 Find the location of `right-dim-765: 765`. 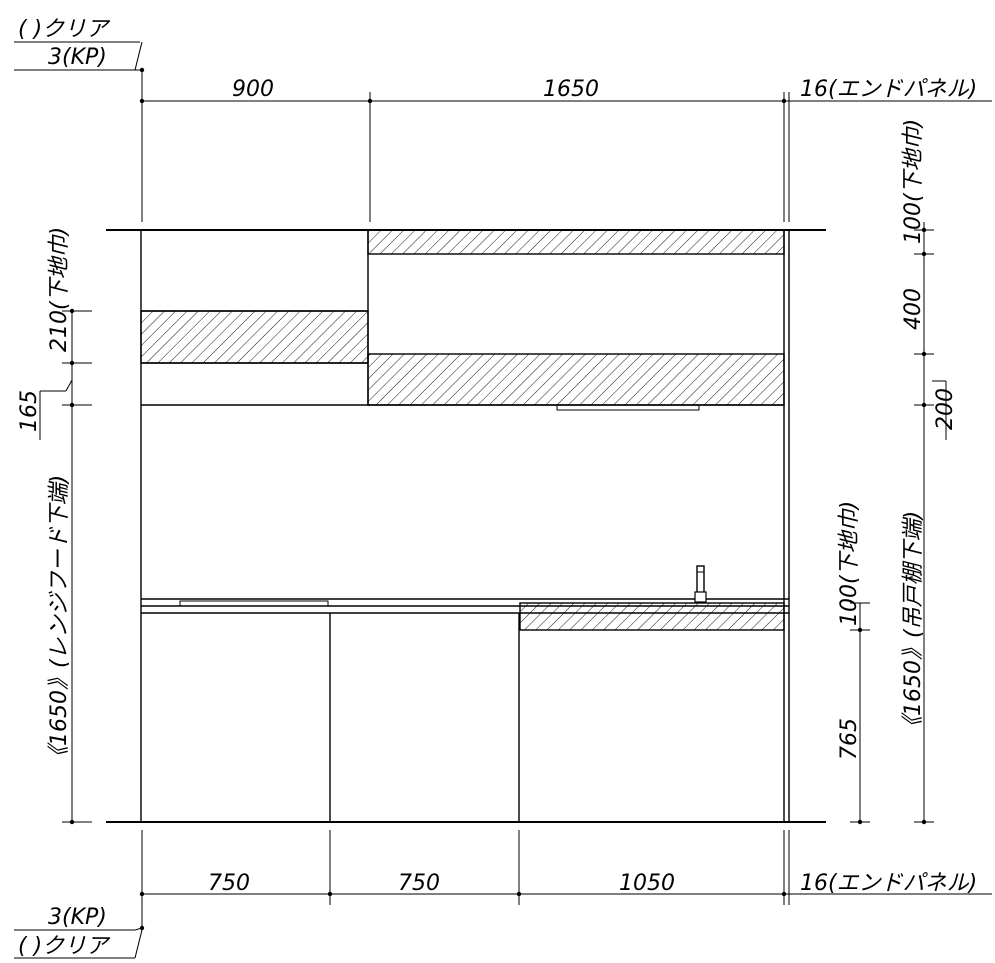

right-dim-765: 765 is located at coordinates (849, 739).